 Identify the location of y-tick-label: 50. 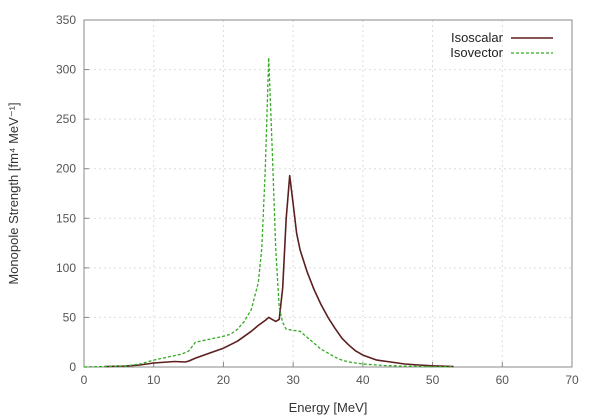
(70, 317).